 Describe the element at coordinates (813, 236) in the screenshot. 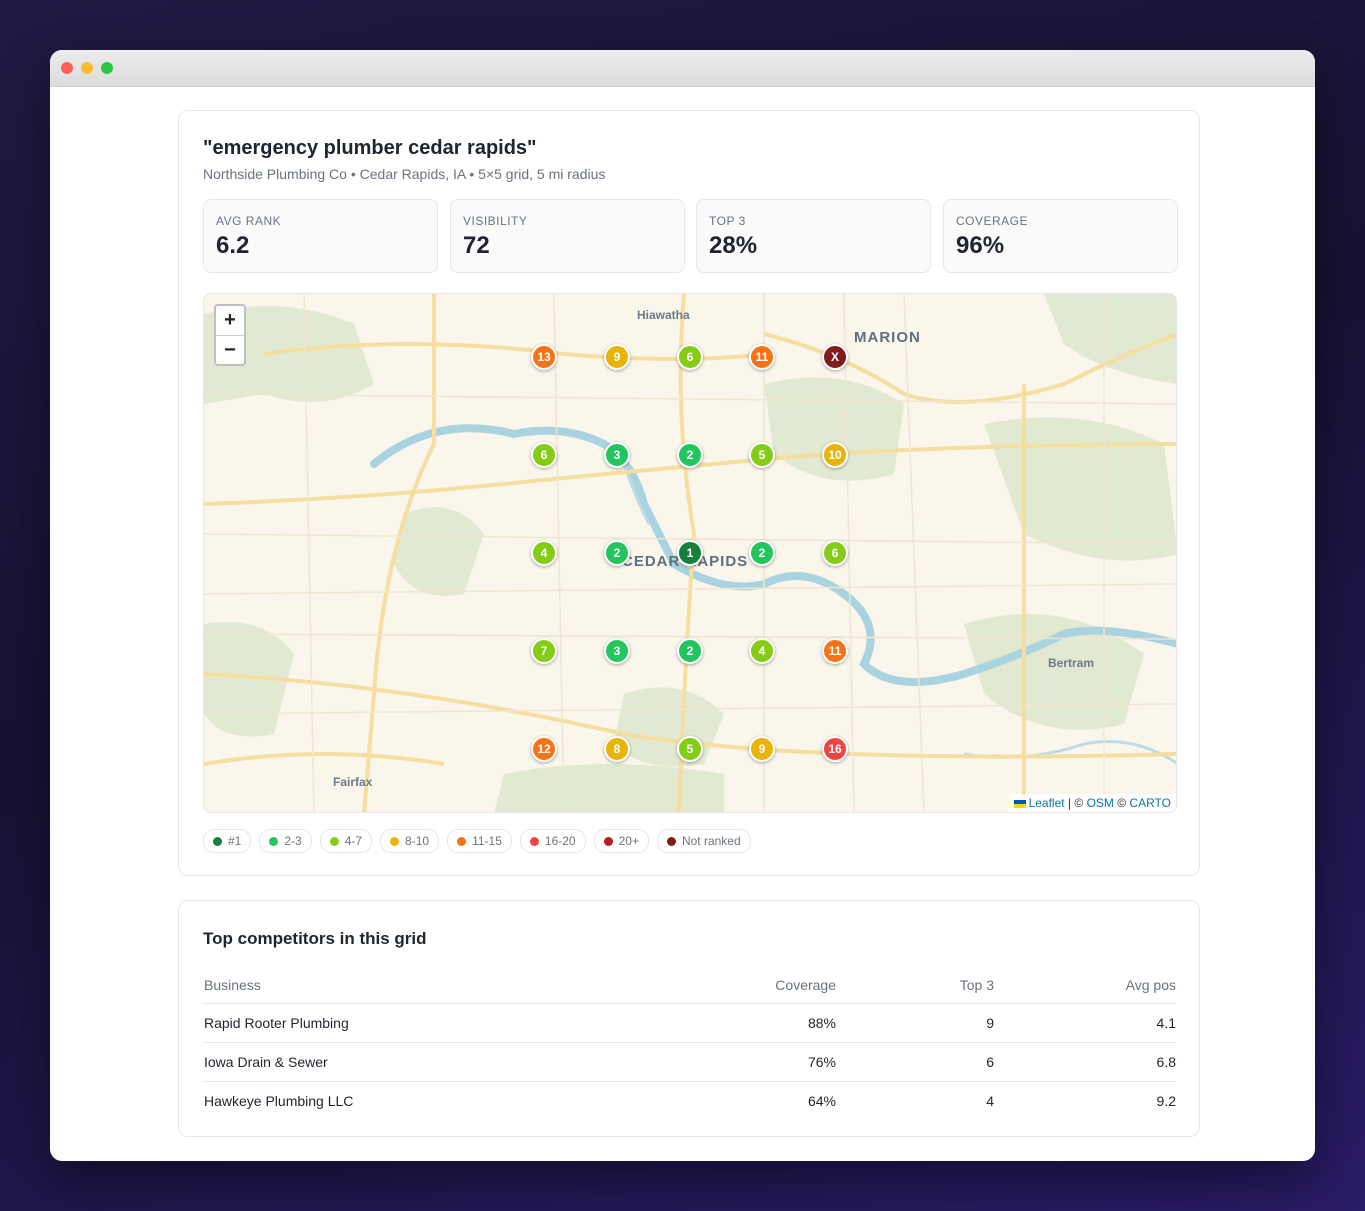

I see `stat-top3: TOP 3 28%` at that location.